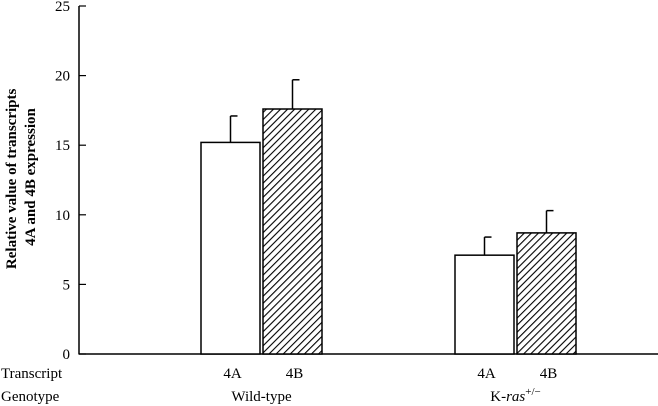 This screenshot has width=658, height=406. Describe the element at coordinates (32, 374) in the screenshot. I see `row-label-transcript: Transcript` at that location.